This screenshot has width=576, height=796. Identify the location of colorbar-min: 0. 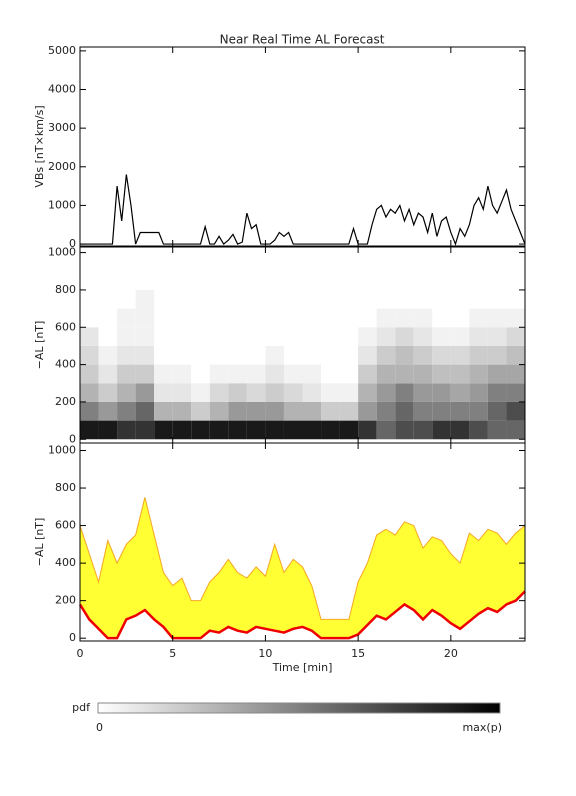
(99, 727).